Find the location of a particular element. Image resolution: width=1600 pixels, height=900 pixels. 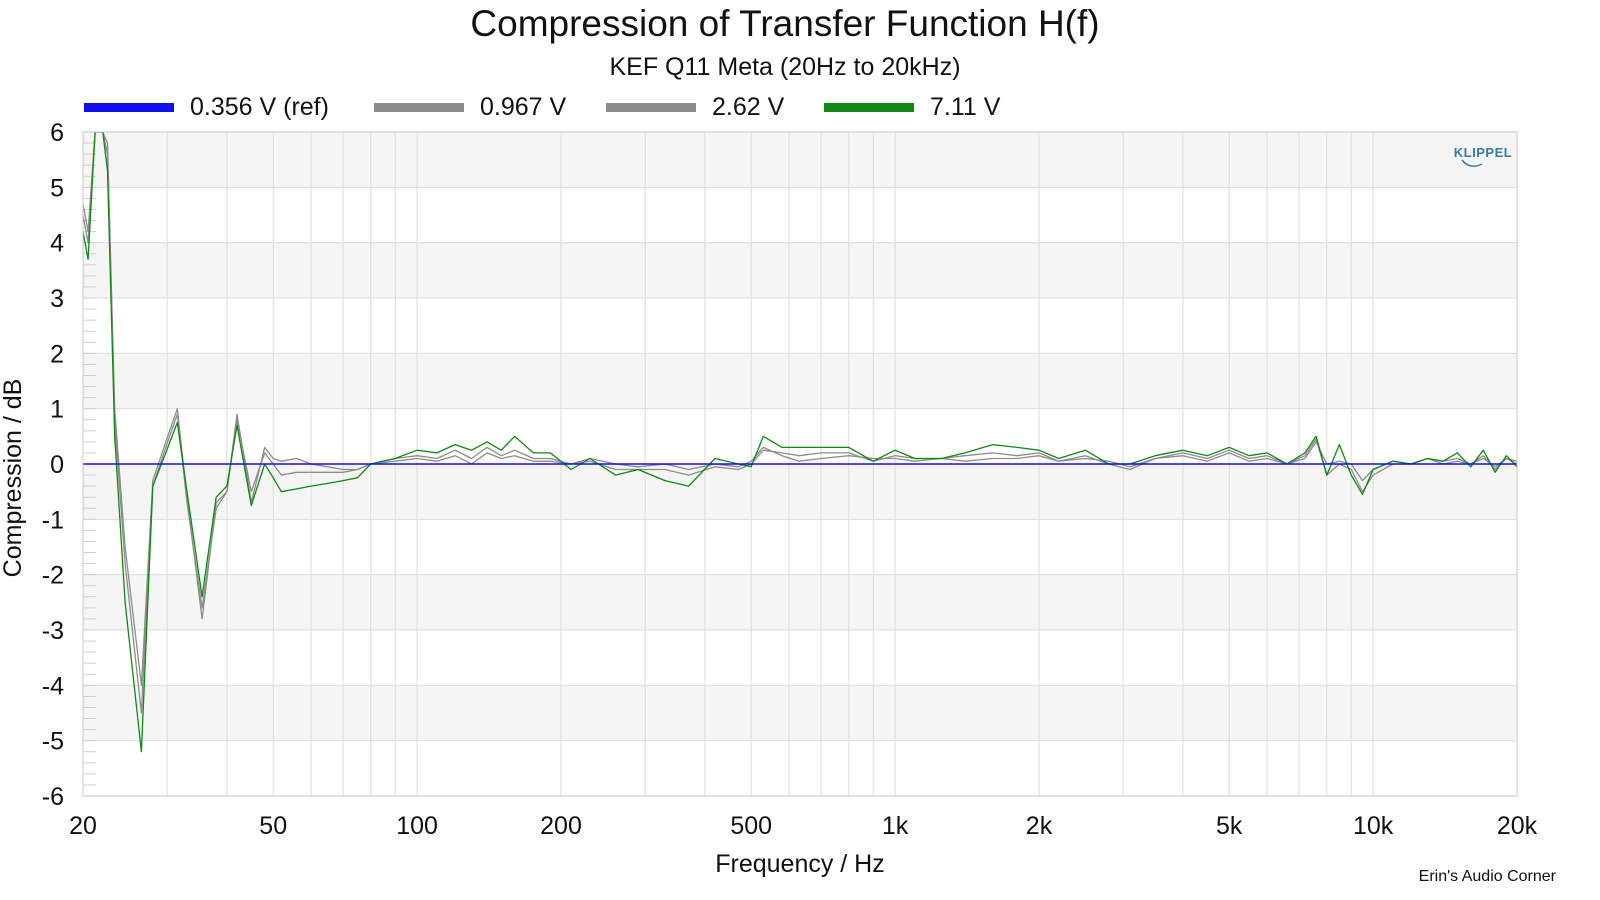

klippel-logo-arc is located at coordinates (1472, 163).